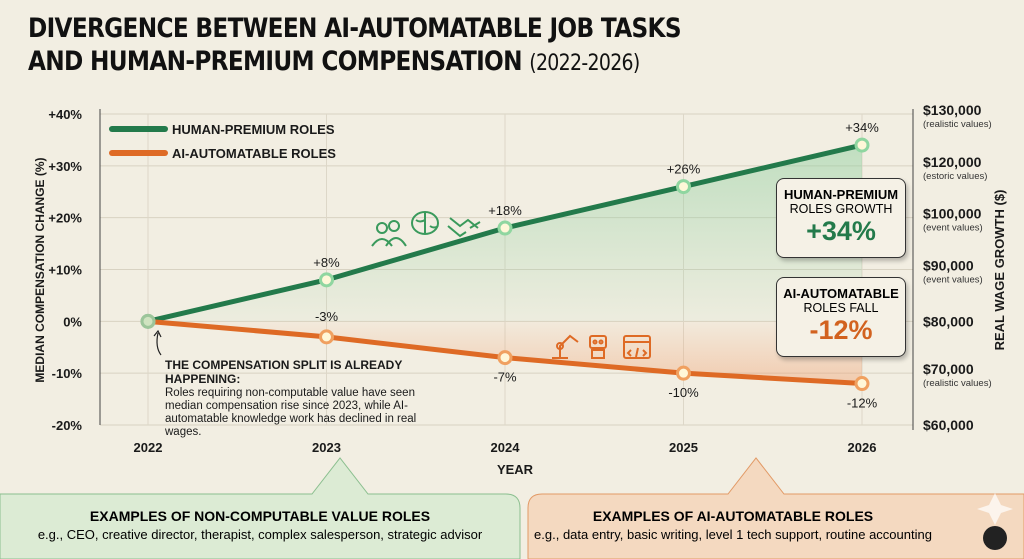 This screenshot has height=559, width=1024. Describe the element at coordinates (275, 61) in the screenshot. I see `title-line-2: AND HUMAN-PREMIUM COMPENSATION` at that location.